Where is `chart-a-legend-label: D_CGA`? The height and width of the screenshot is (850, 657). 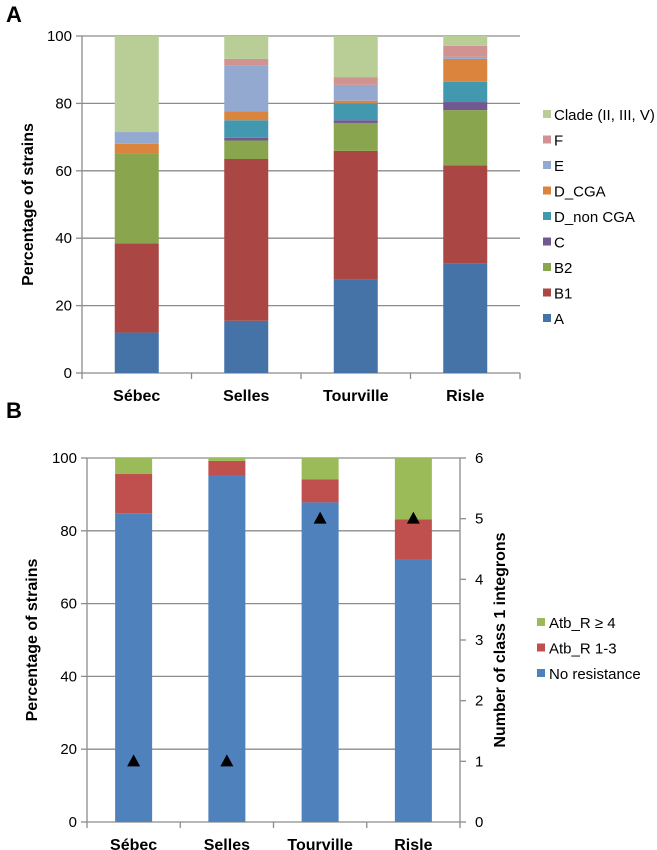
chart-a-legend-label: D_CGA is located at coordinates (580, 192).